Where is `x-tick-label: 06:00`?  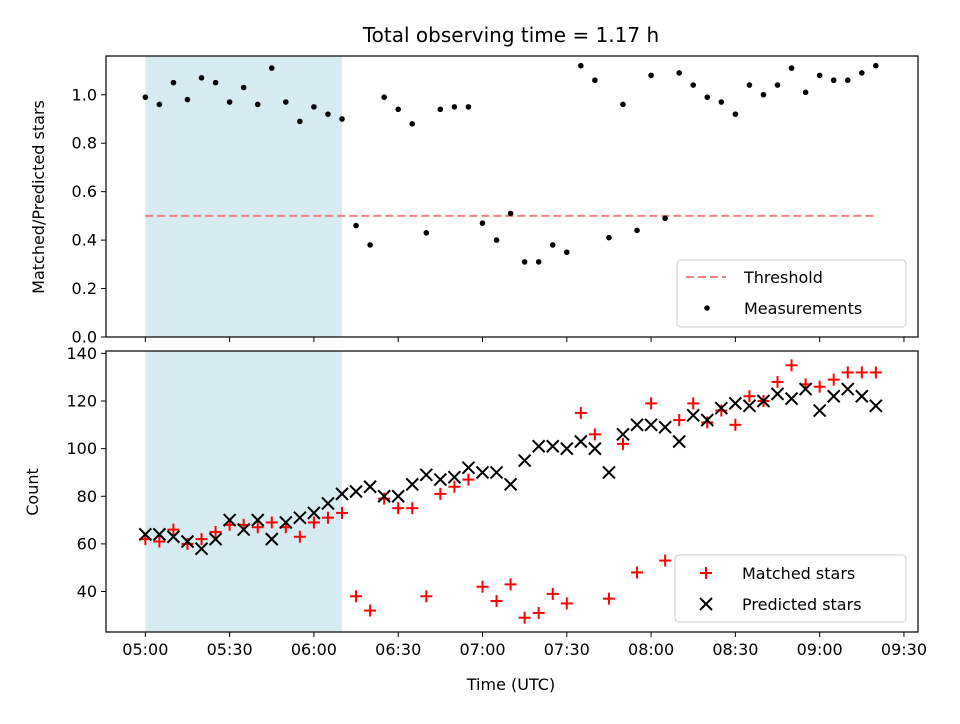 x-tick-label: 06:00 is located at coordinates (314, 649).